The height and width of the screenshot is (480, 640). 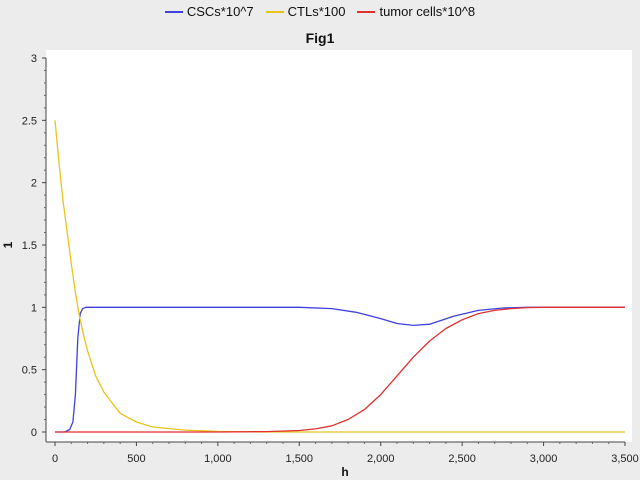 I want to click on x-axis-title: h, so click(x=344, y=472).